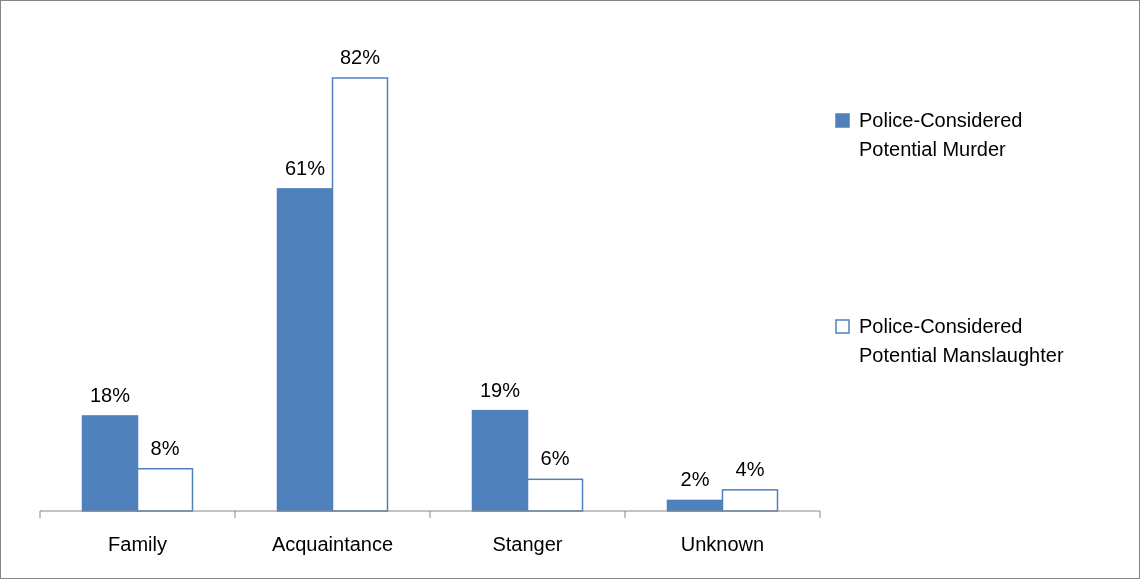  I want to click on data-label: 4%, so click(750, 468).